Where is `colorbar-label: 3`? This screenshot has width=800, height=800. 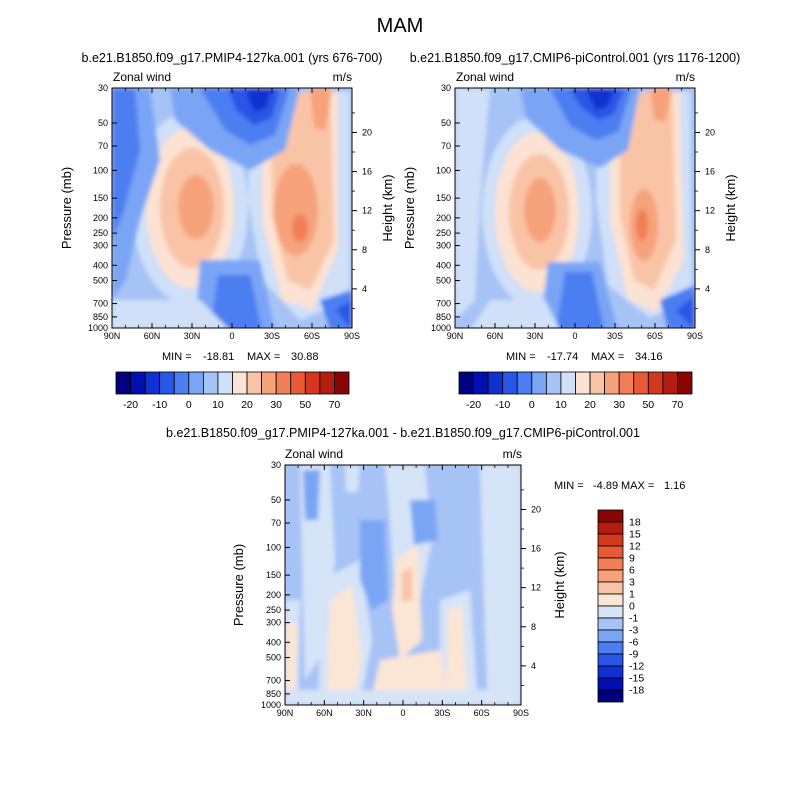 colorbar-label: 3 is located at coordinates (632, 583).